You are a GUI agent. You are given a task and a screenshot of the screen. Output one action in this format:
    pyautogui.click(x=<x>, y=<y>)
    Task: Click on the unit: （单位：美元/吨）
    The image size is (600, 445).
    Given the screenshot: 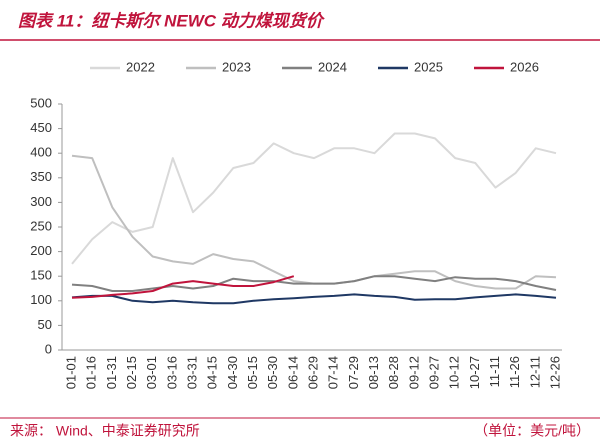 What is the action you would take?
    pyautogui.click(x=532, y=431)
    